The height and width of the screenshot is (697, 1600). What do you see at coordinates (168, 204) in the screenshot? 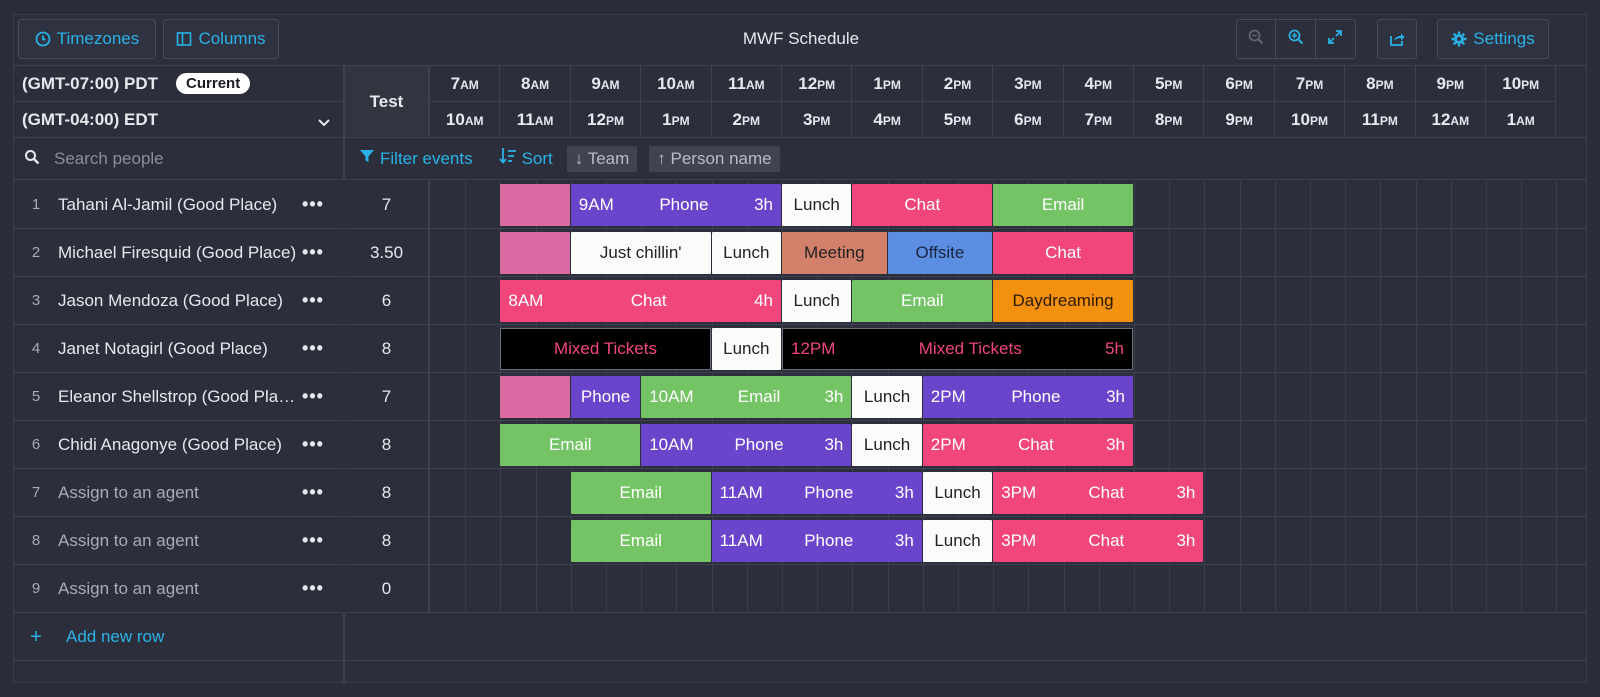
I see `person-name: Tahani Al-Jamil (Good Place)` at bounding box center [168, 204].